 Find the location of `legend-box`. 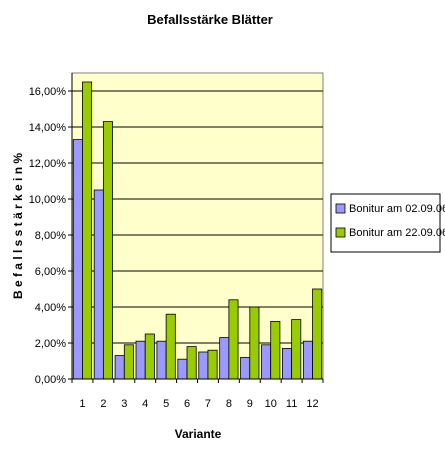

legend-box is located at coordinates (385, 223).